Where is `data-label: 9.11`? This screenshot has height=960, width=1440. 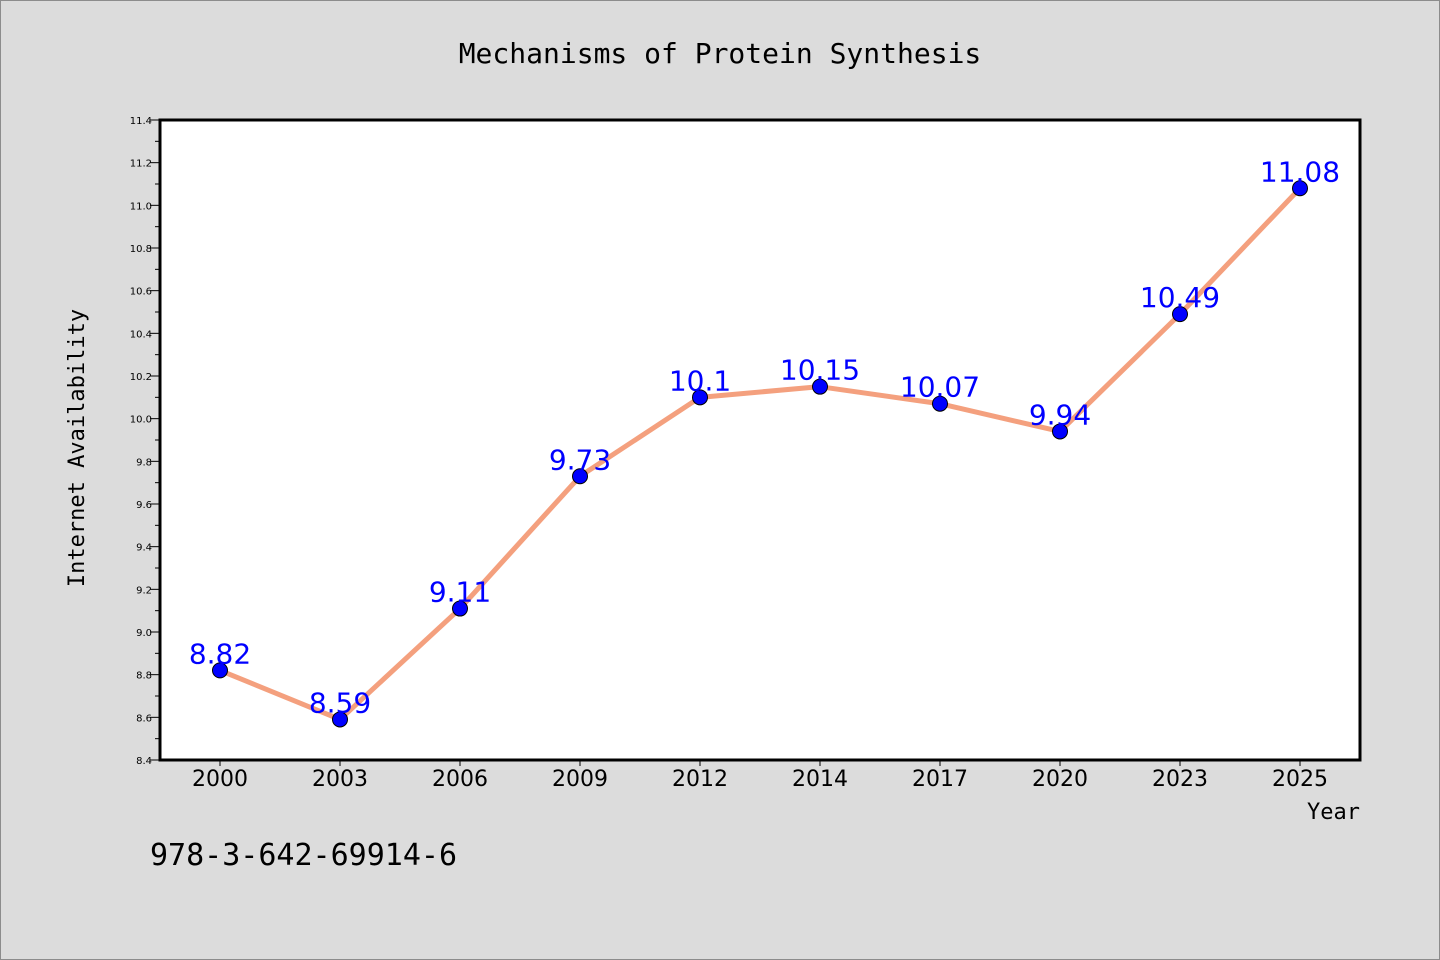
data-label: 9.11 is located at coordinates (460, 592).